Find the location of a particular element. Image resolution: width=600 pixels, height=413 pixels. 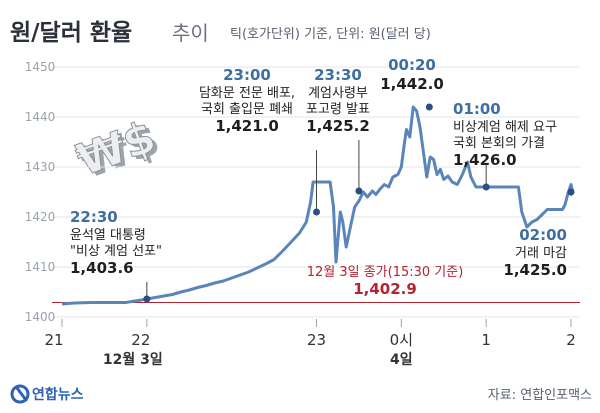

annotation-text-2300-1: 국회 출입문 폐쇄 is located at coordinates (247, 109).